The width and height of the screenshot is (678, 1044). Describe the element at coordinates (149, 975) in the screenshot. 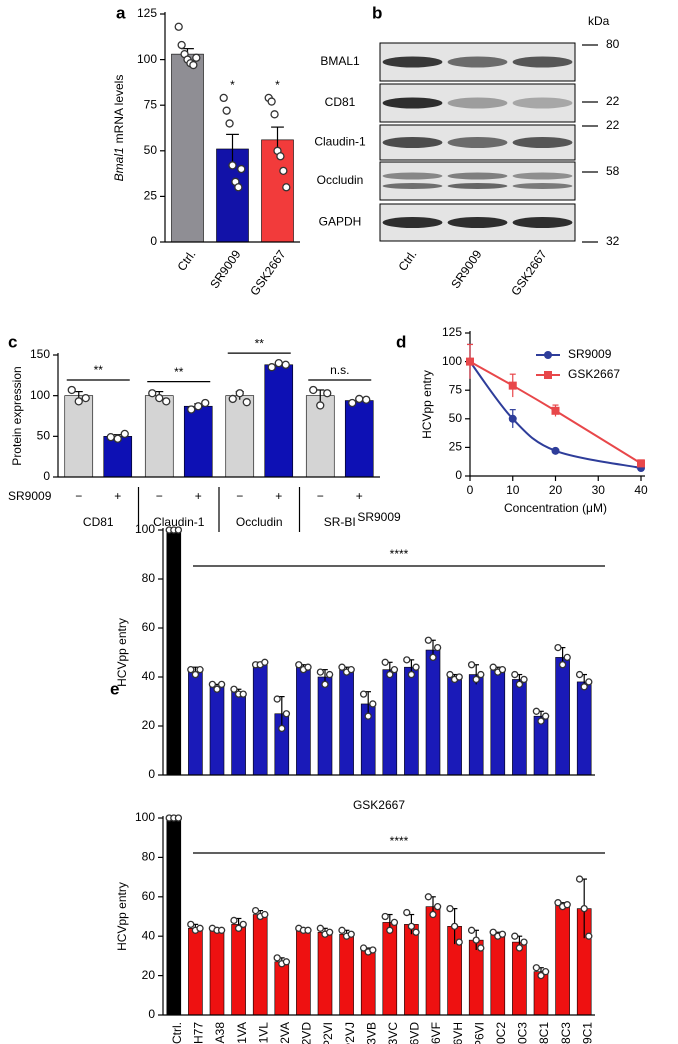

I see `y-tick-label: 20` at that location.